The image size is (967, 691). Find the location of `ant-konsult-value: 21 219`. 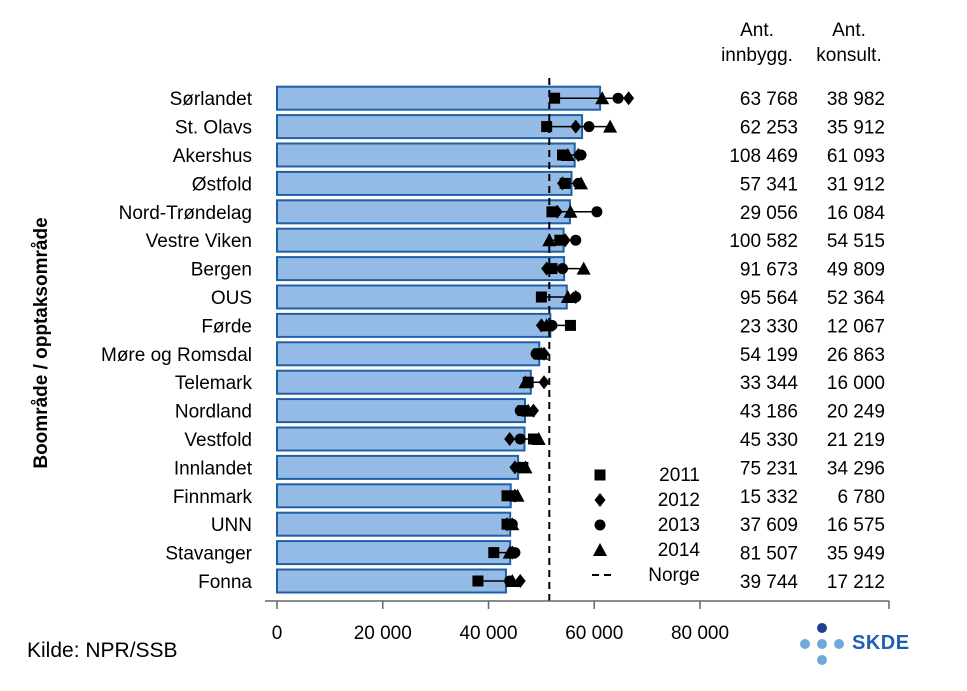

ant-konsult-value: 21 219 is located at coordinates (856, 440).